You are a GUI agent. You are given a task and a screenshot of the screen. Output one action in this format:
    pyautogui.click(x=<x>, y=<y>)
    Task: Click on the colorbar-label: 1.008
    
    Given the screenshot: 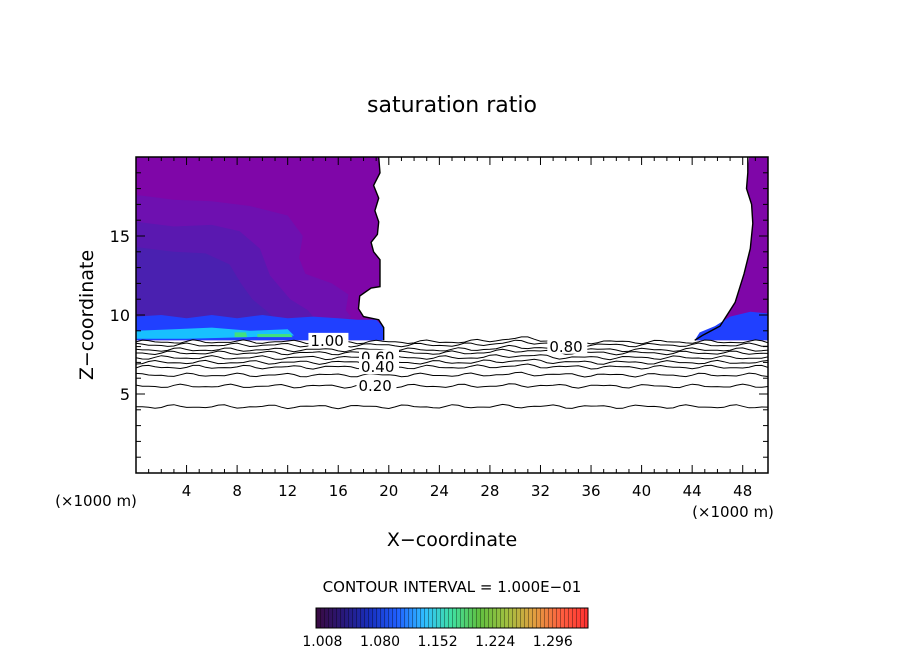 What is the action you would take?
    pyautogui.click(x=322, y=642)
    